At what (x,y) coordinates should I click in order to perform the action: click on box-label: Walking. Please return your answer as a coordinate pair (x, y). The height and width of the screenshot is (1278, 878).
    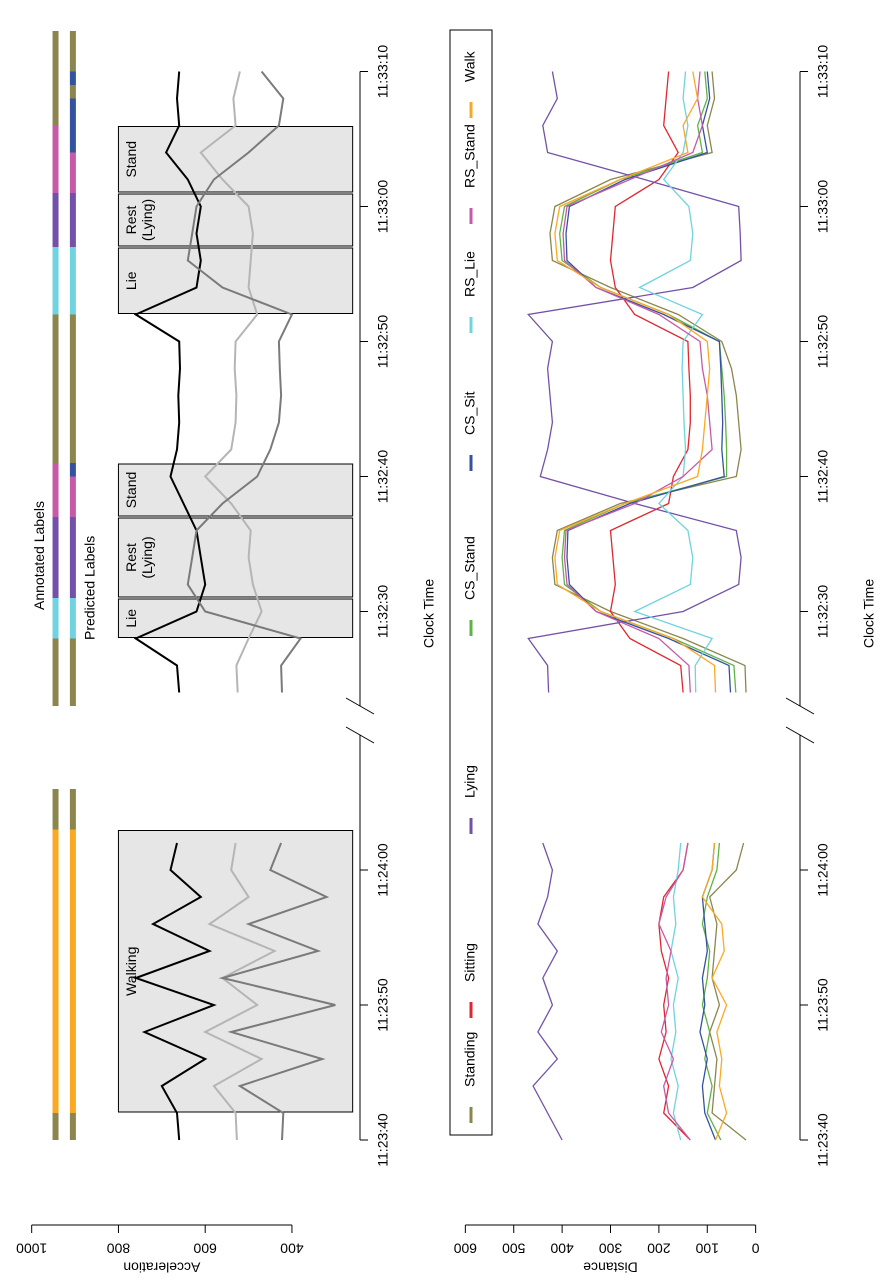
    Looking at the image, I should click on (131, 971).